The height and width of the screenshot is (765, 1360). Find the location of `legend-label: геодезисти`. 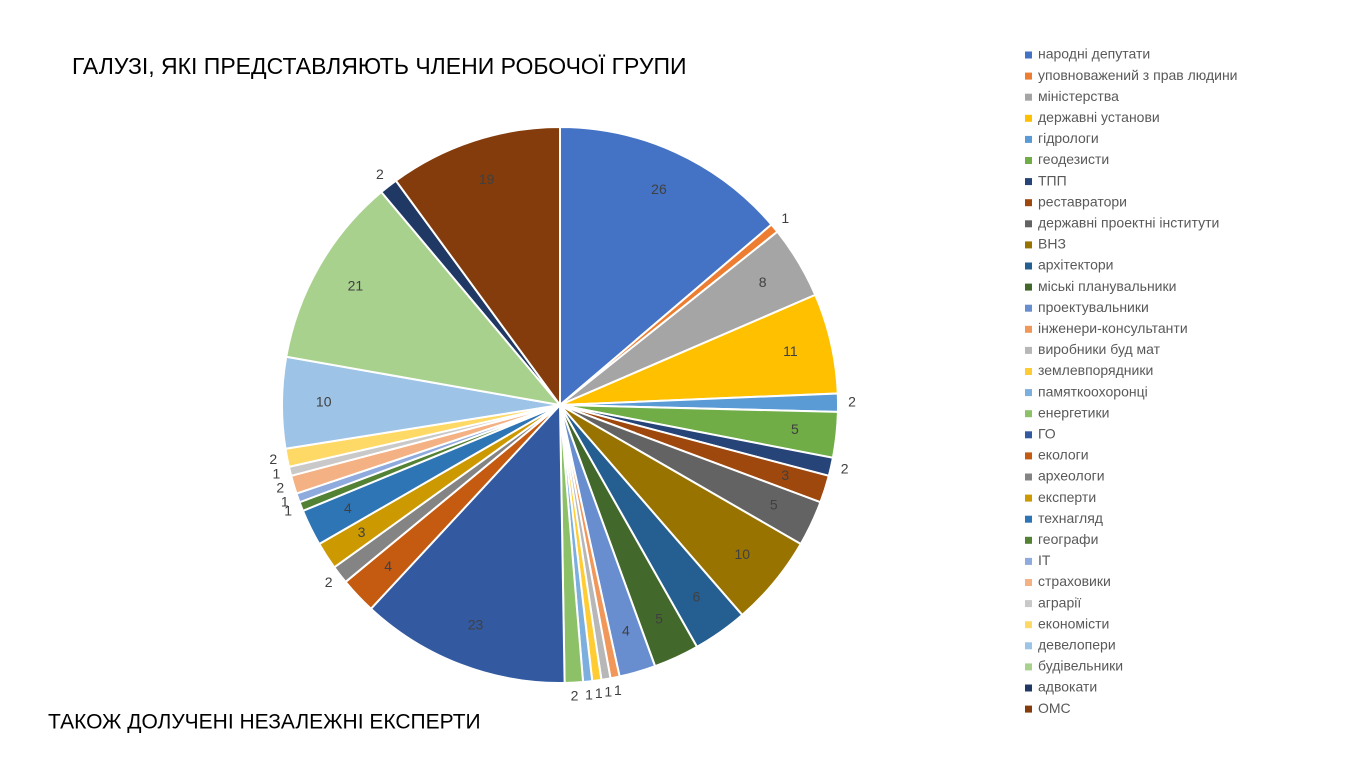

legend-label: геодезисти is located at coordinates (1073, 159).